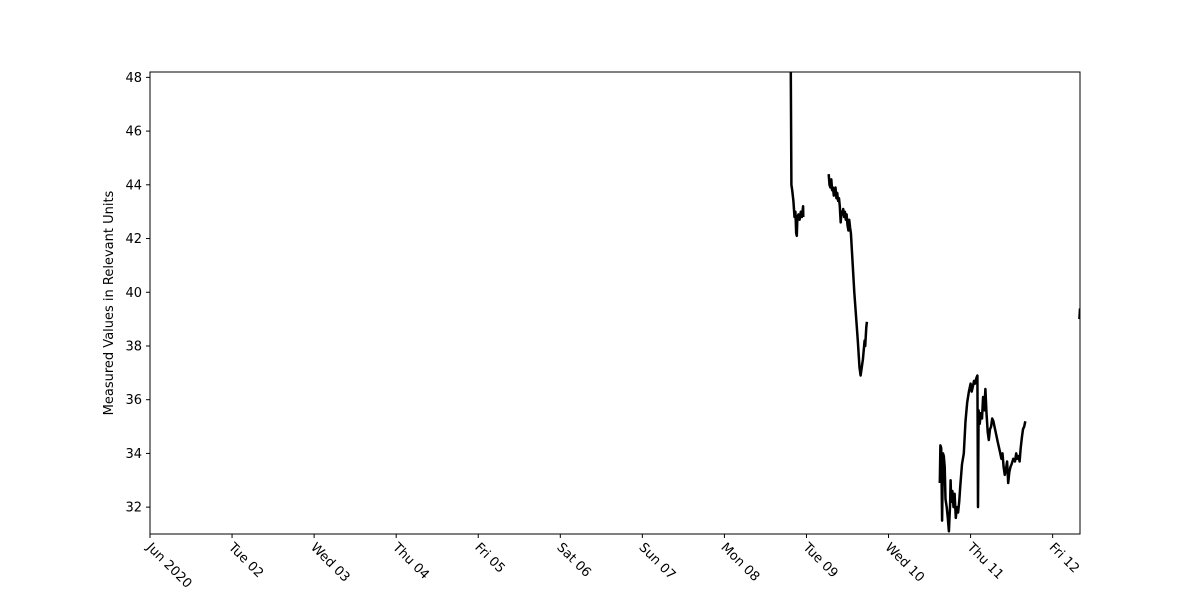 This screenshot has height=600, width=1200. I want to click on x-tick-label: Jun 2020, so click(168, 566).